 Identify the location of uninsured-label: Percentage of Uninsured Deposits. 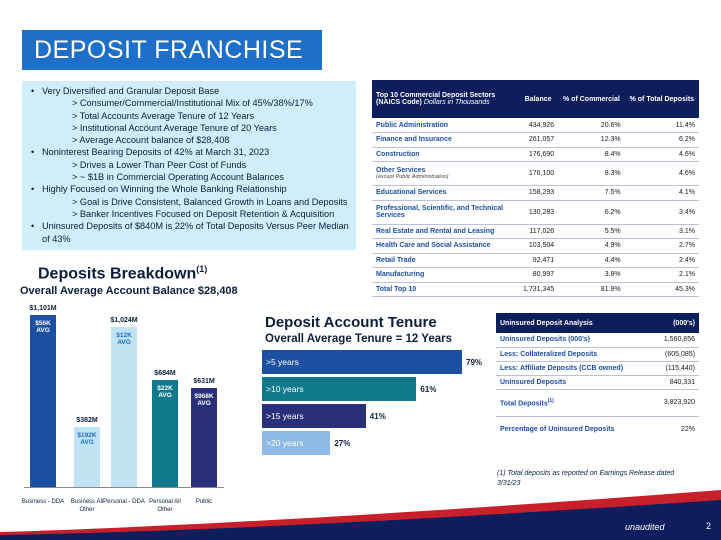
(557, 430).